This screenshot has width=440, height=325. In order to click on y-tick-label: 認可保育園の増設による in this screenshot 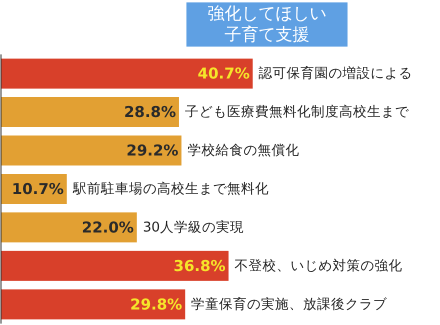, I will do `click(335, 73)`.